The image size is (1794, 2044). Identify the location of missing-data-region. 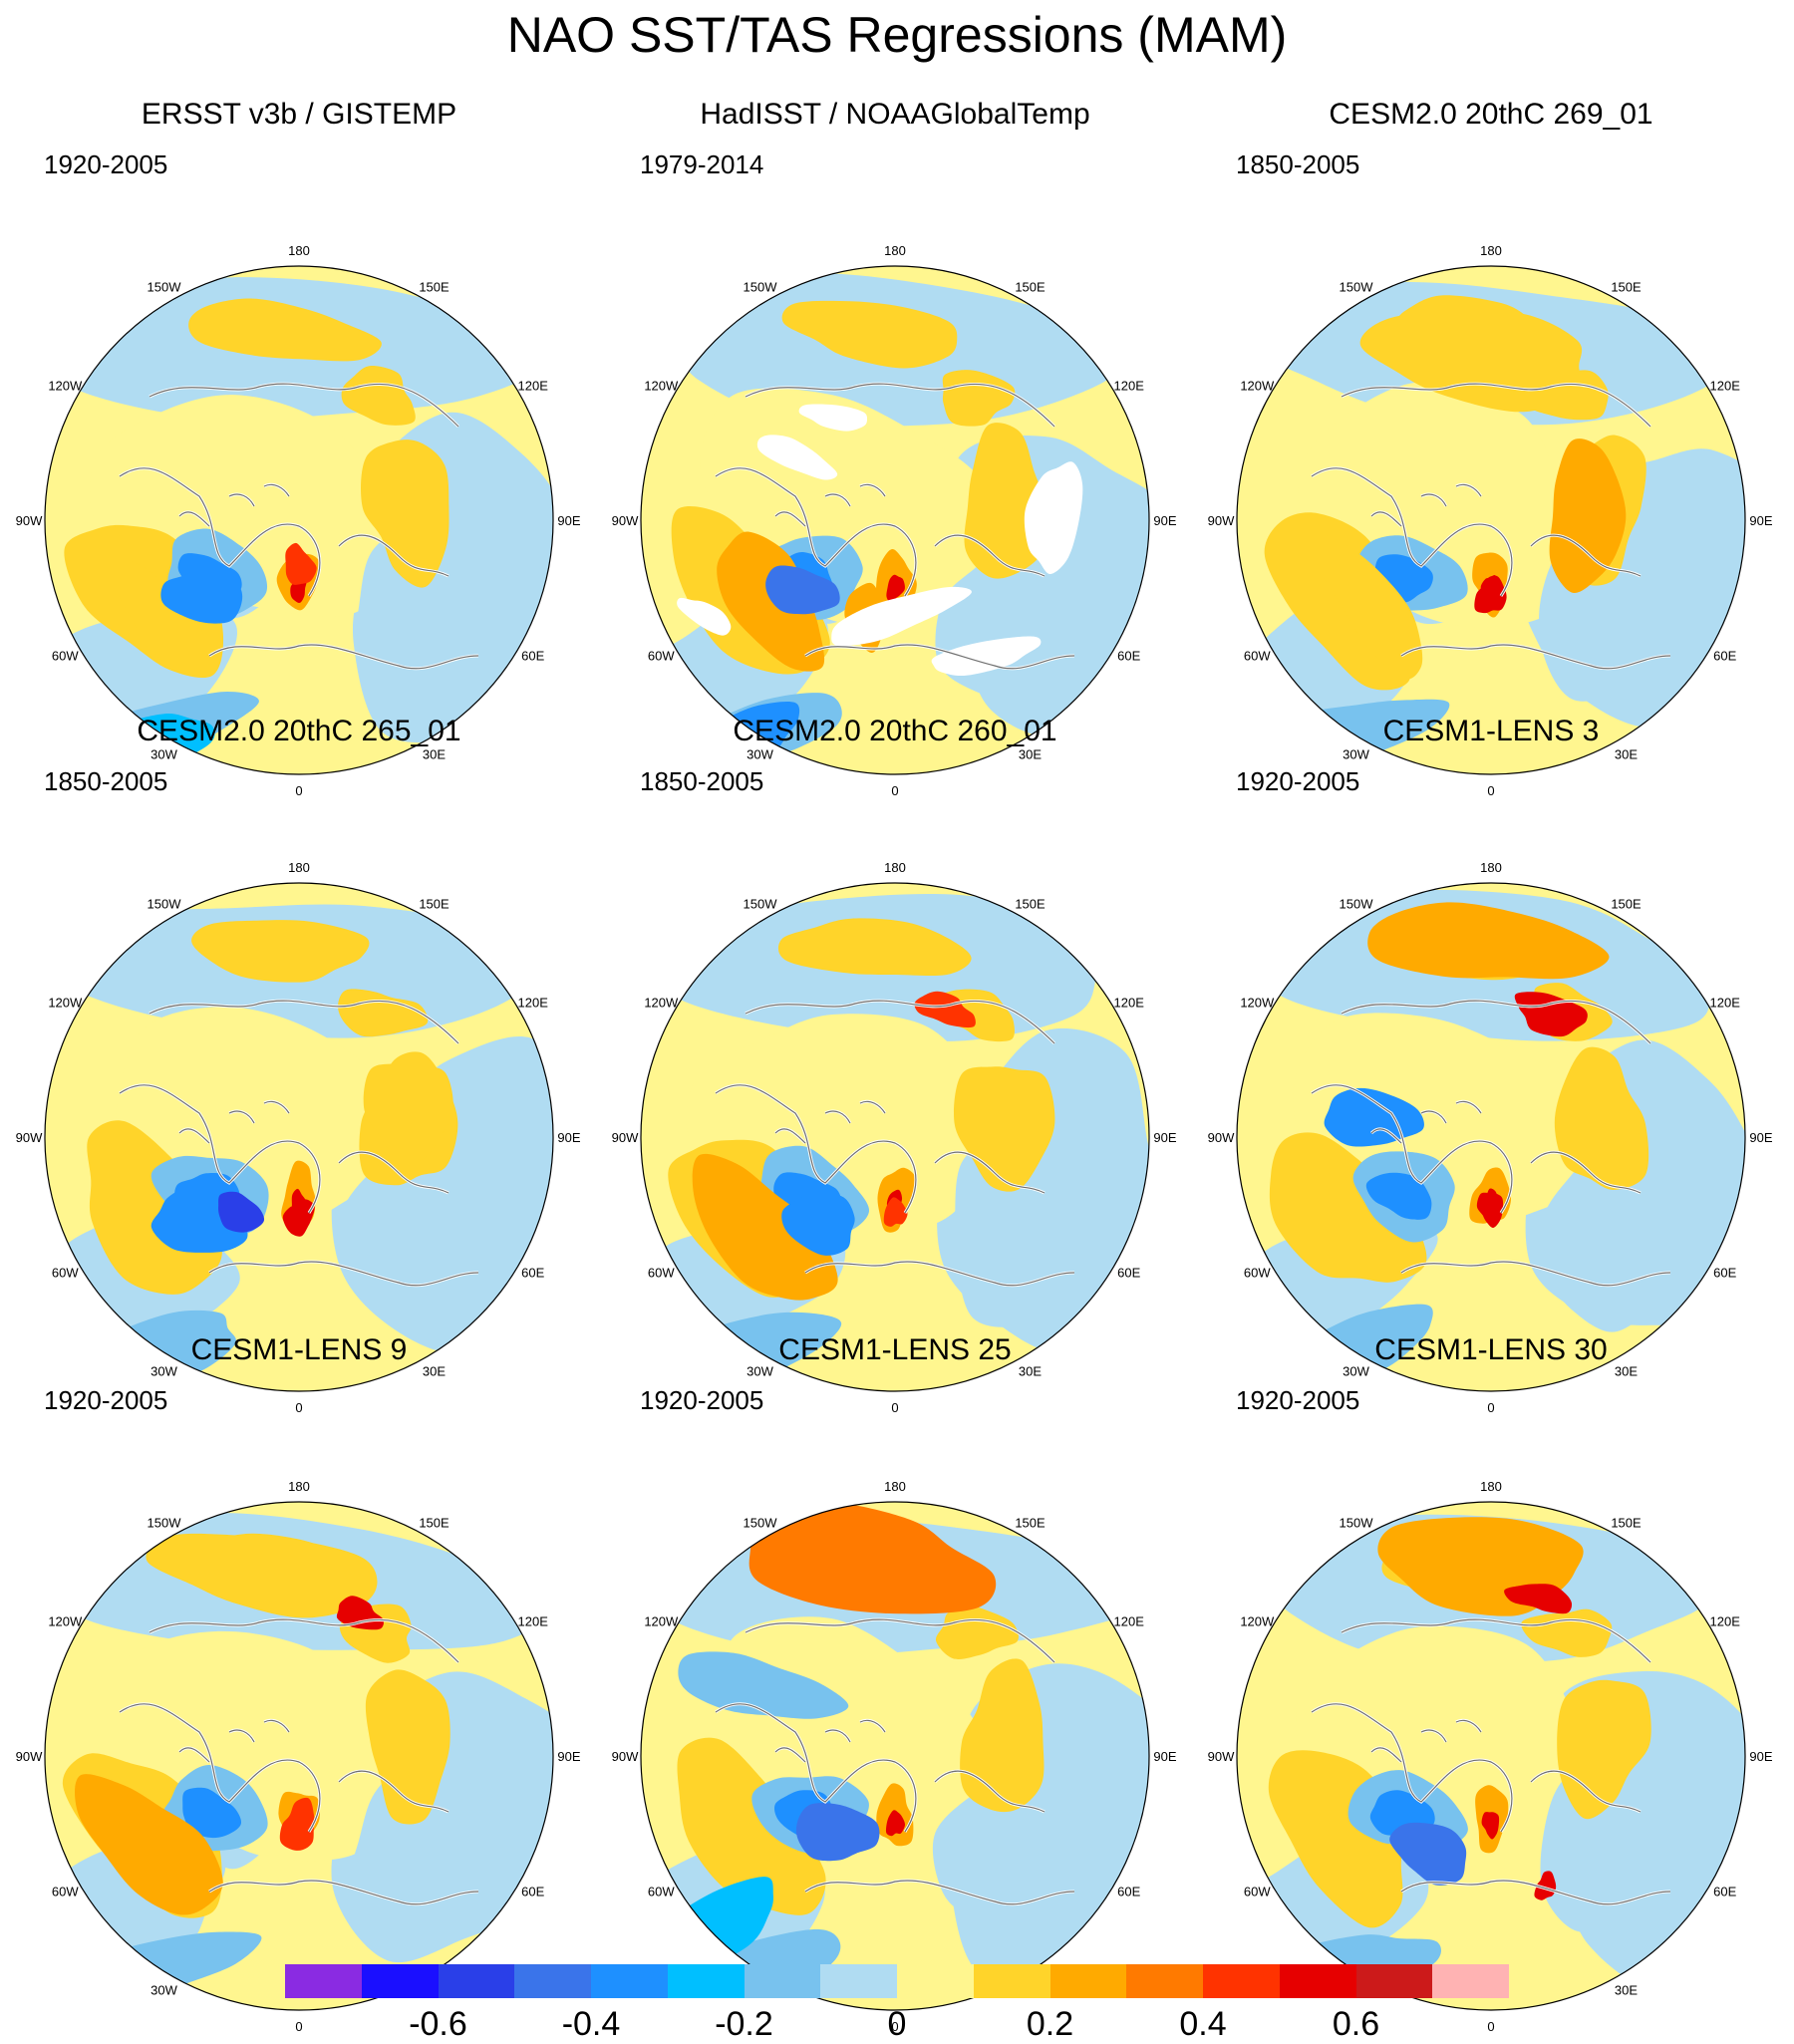
(704, 616).